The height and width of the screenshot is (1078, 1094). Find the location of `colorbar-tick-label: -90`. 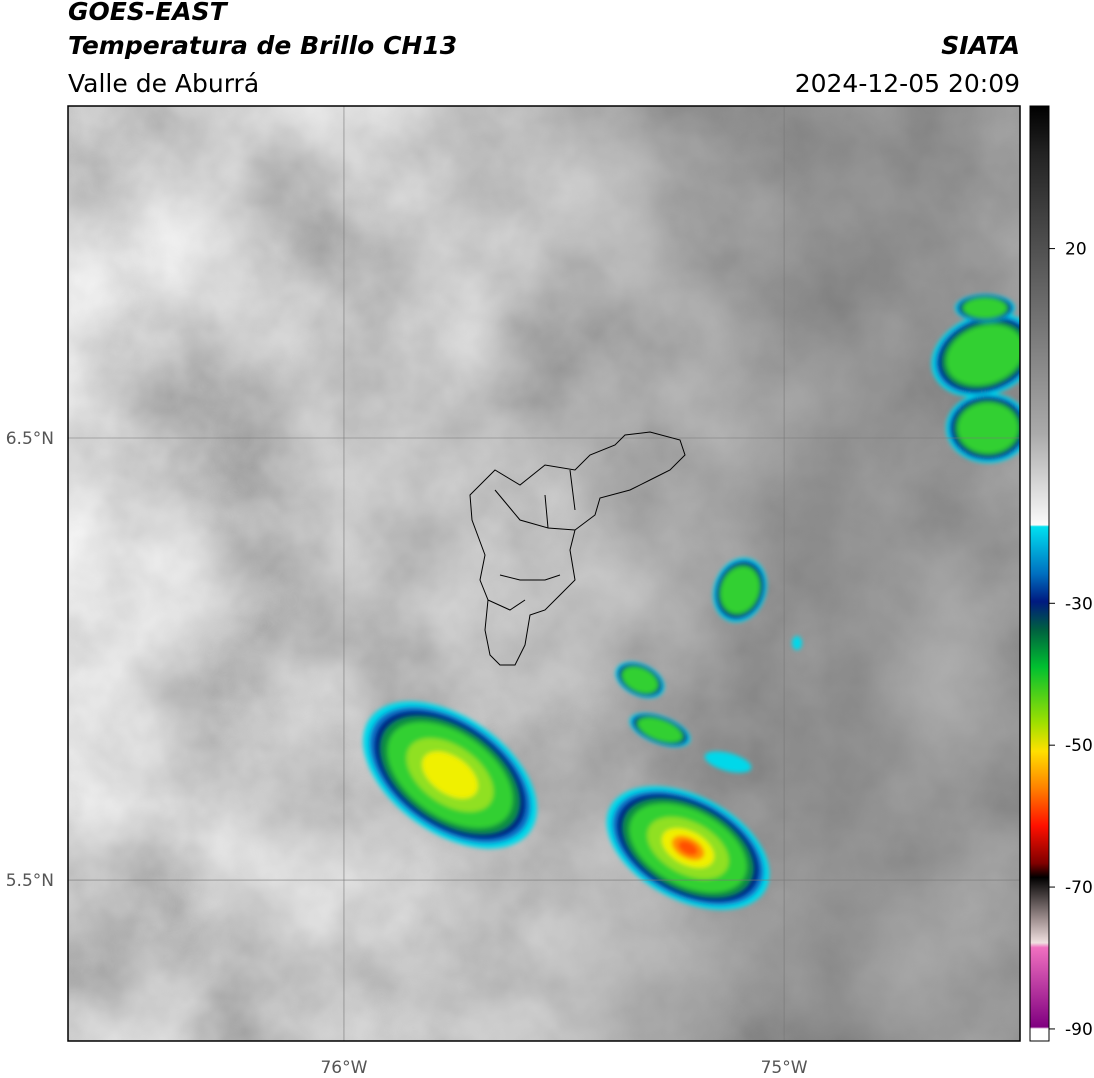

colorbar-tick-label: -90 is located at coordinates (1079, 1030).